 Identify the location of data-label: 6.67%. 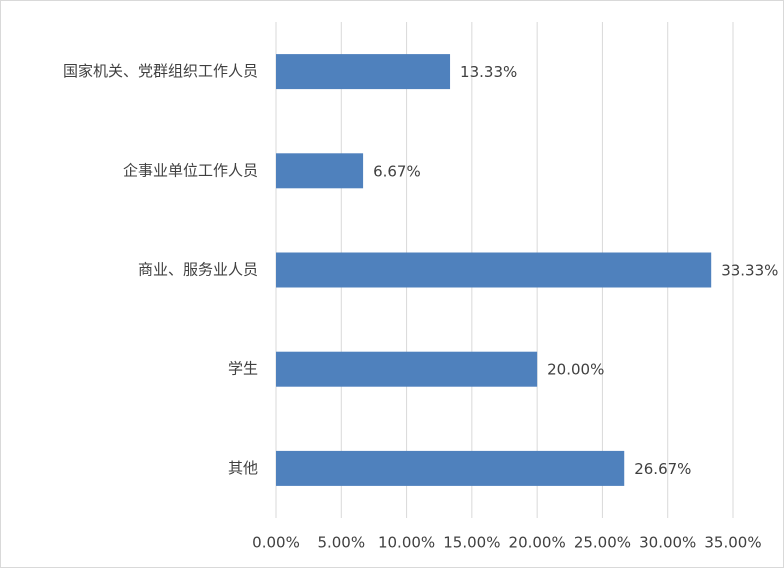
(397, 171).